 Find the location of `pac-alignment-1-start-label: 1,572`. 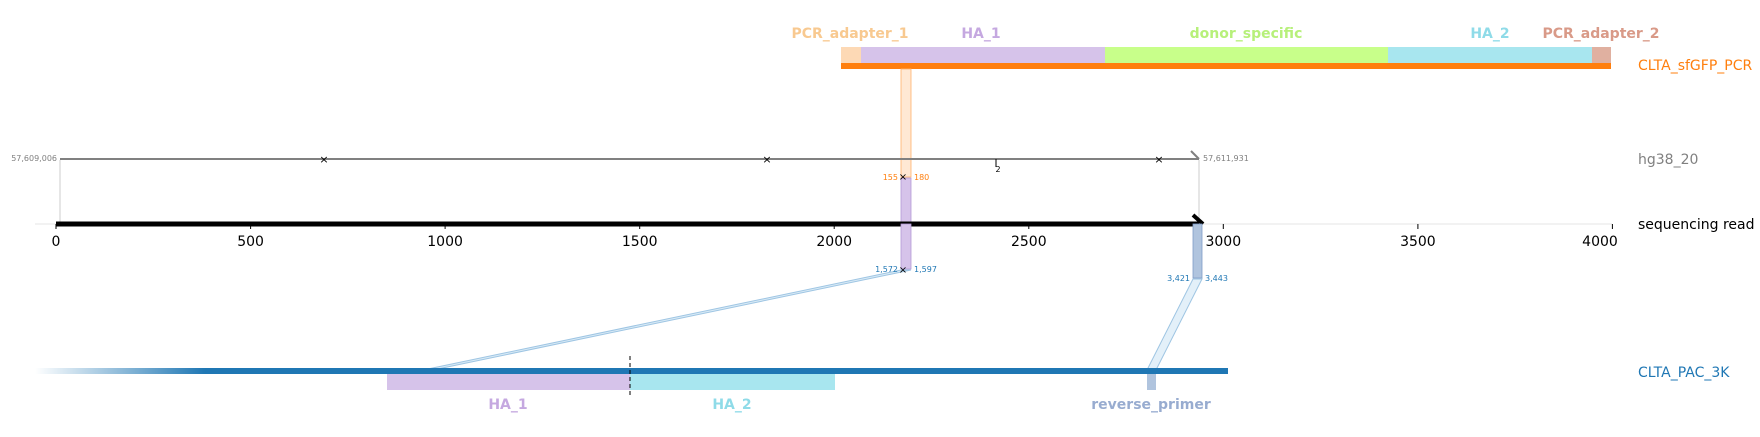

pac-alignment-1-start-label: 1,572 is located at coordinates (886, 269).